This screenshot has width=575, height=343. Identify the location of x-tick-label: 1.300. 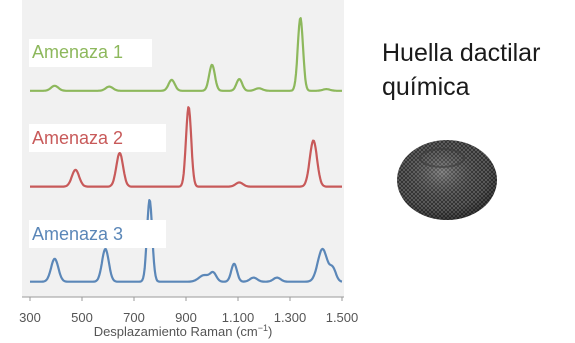
(290, 317).